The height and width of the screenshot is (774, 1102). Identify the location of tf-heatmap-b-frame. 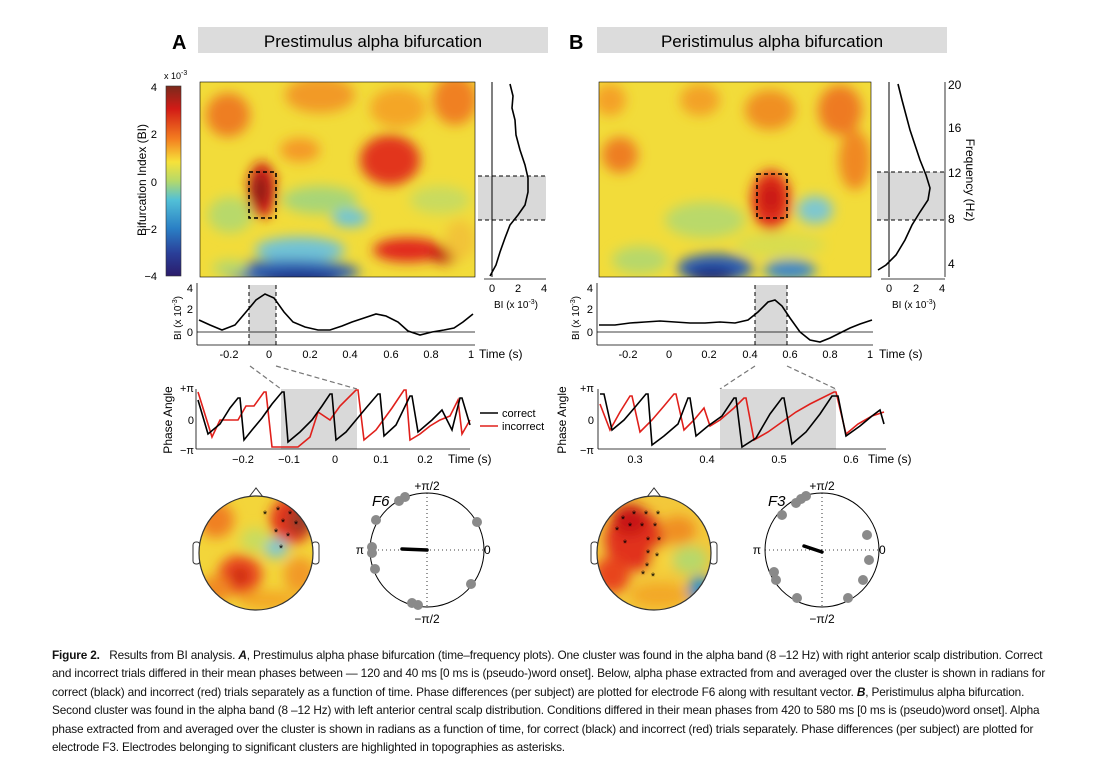
(735, 179).